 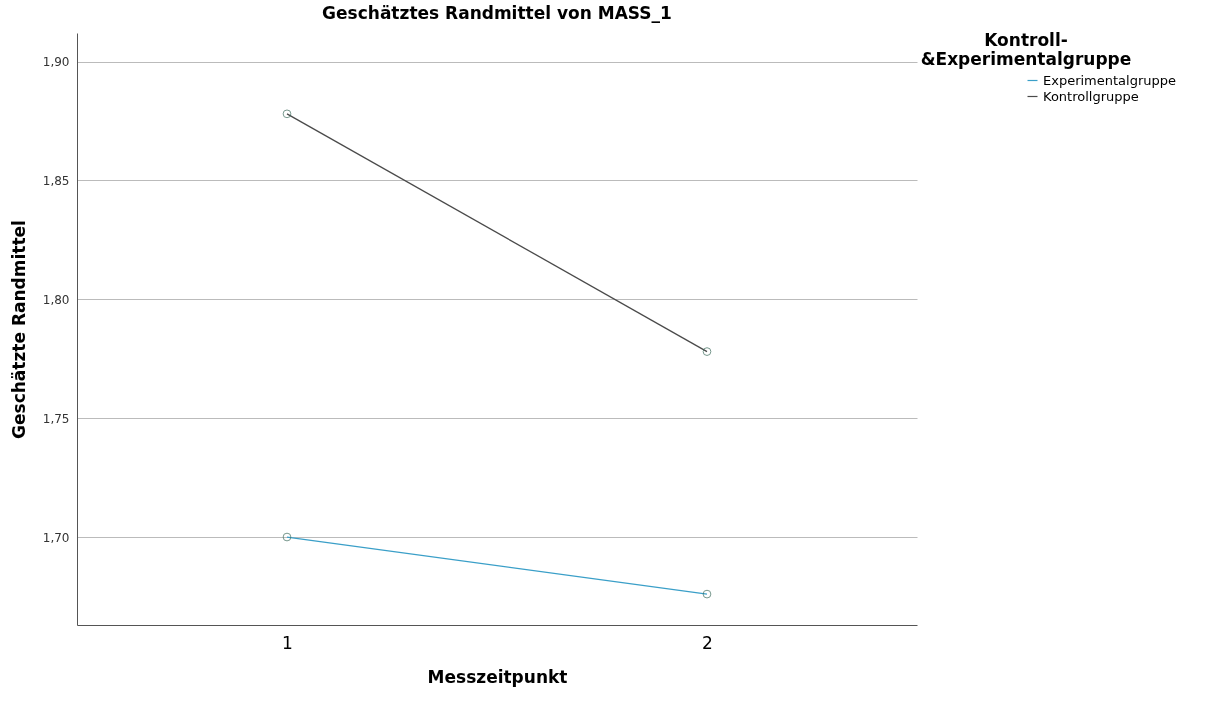 What do you see at coordinates (56, 537) in the screenshot?
I see `y-tick-label: 1,70` at bounding box center [56, 537].